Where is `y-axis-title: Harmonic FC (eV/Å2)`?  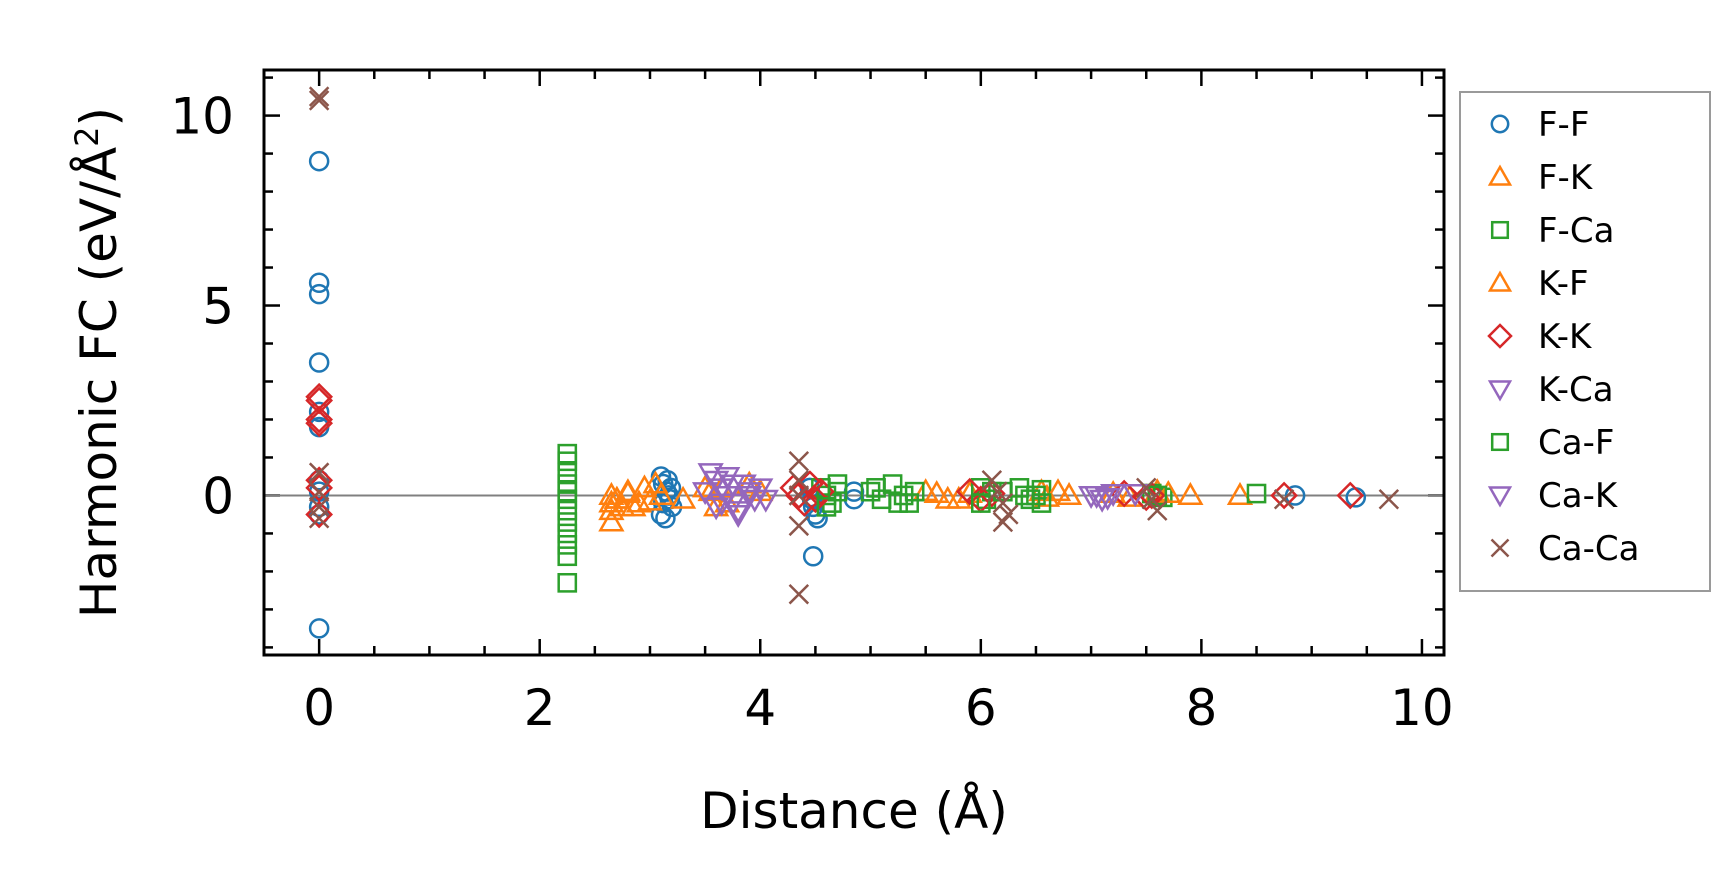
y-axis-title: Harmonic FC (eV/Å2) is located at coordinates (98, 362).